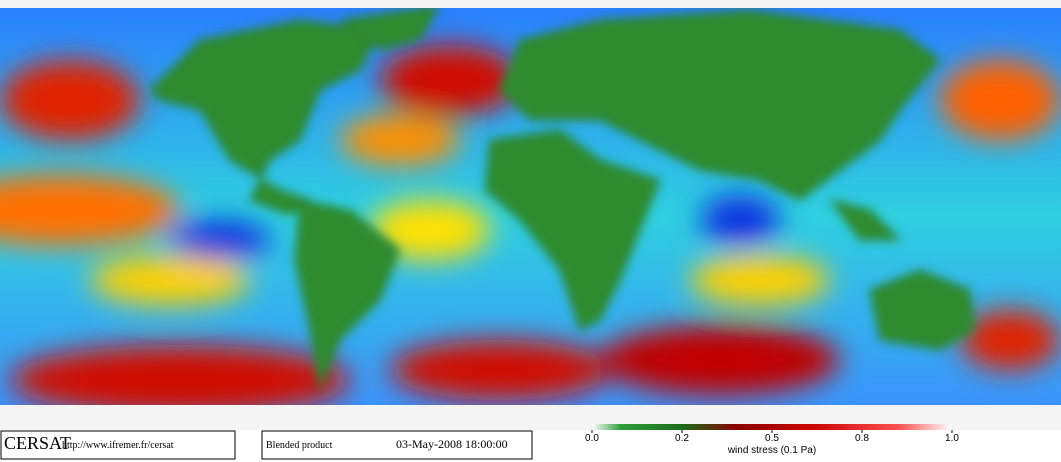 This screenshot has height=462, width=1061. I want to click on colorbar-label: wind stress (0.1 Pa), so click(771, 450).